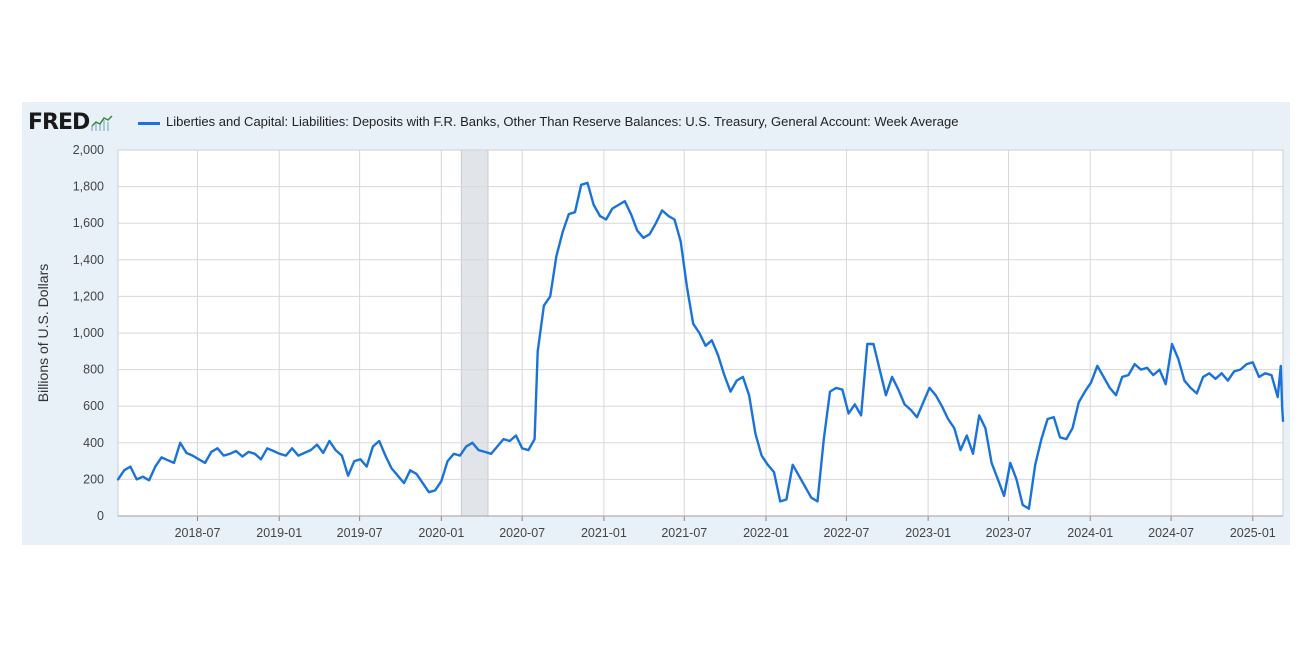 This screenshot has width=1312, height=650. Describe the element at coordinates (928, 533) in the screenshot. I see `x-tick-label-2023-01: 2023-01` at that location.